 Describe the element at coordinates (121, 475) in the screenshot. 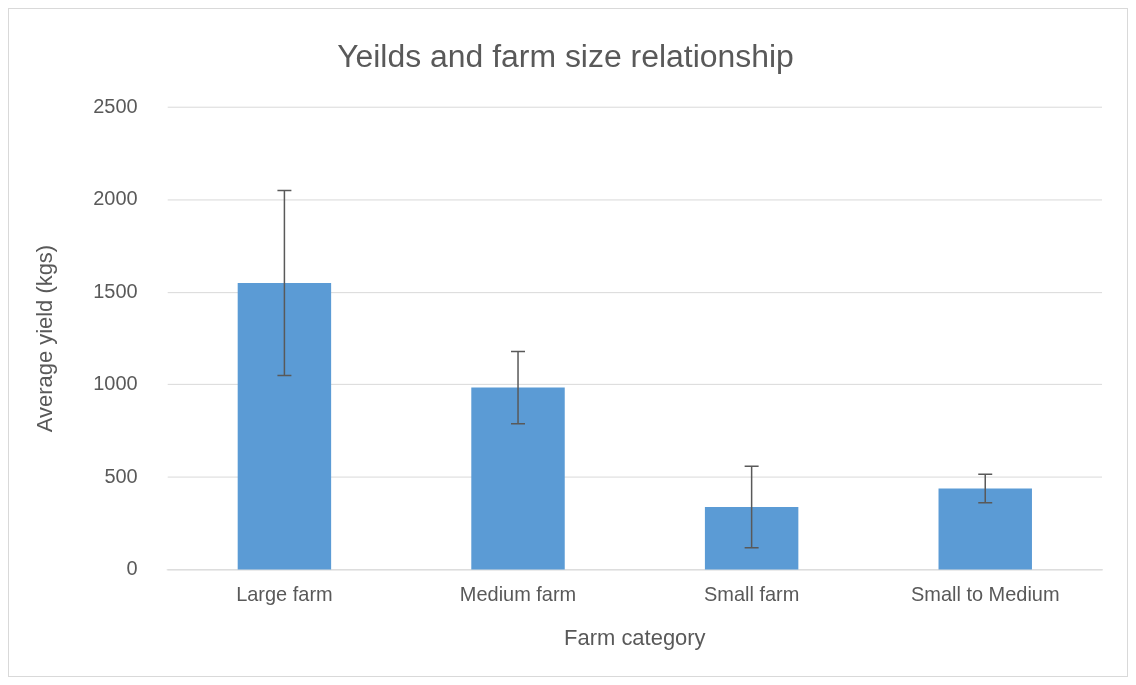

I see `y-tick-label: 500` at that location.